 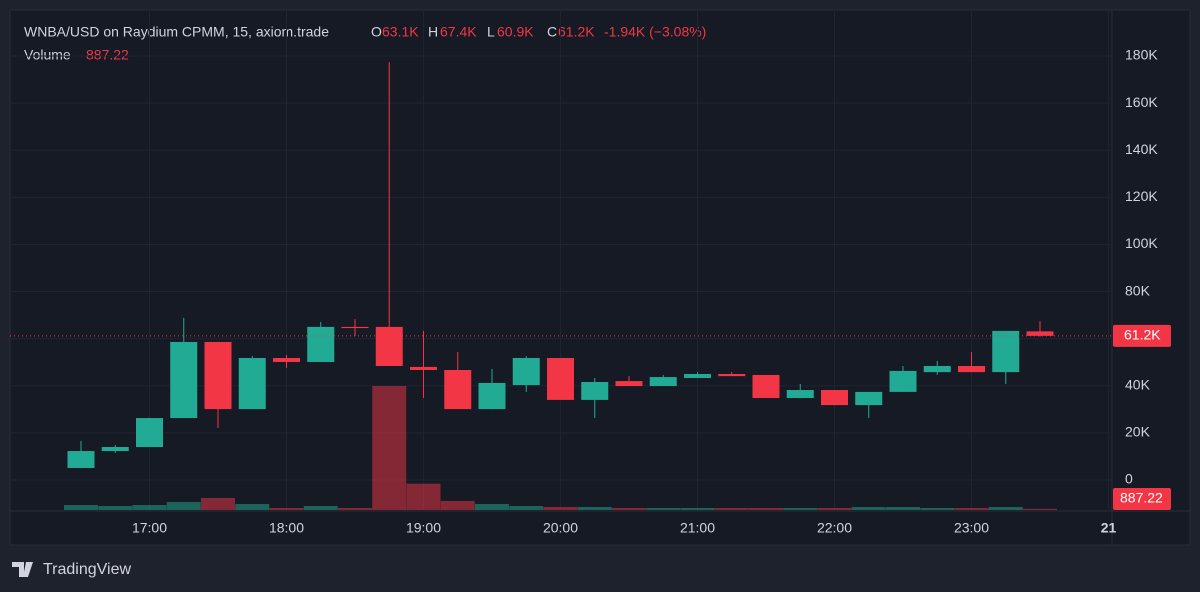 I want to click on y-tick-label: 100K, so click(x=1141, y=243).